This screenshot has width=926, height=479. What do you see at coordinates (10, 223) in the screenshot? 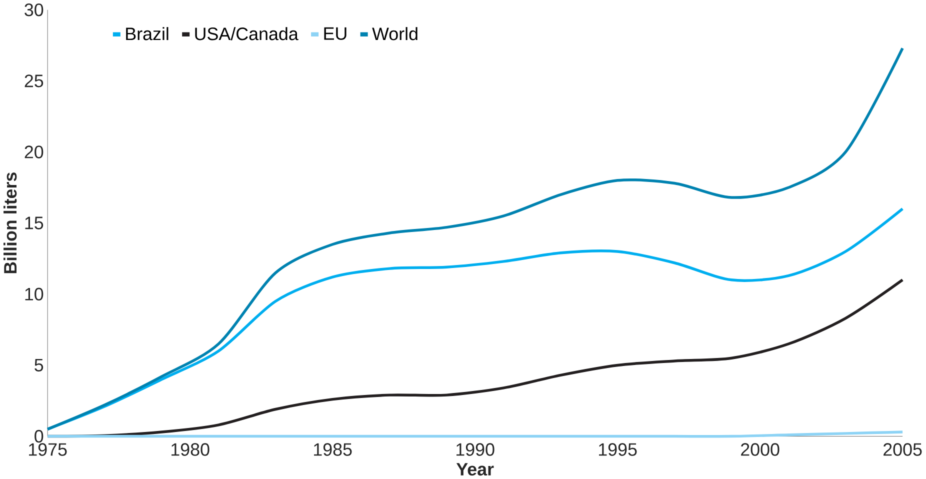
I see `y-axis-title: Billion liters` at bounding box center [10, 223].